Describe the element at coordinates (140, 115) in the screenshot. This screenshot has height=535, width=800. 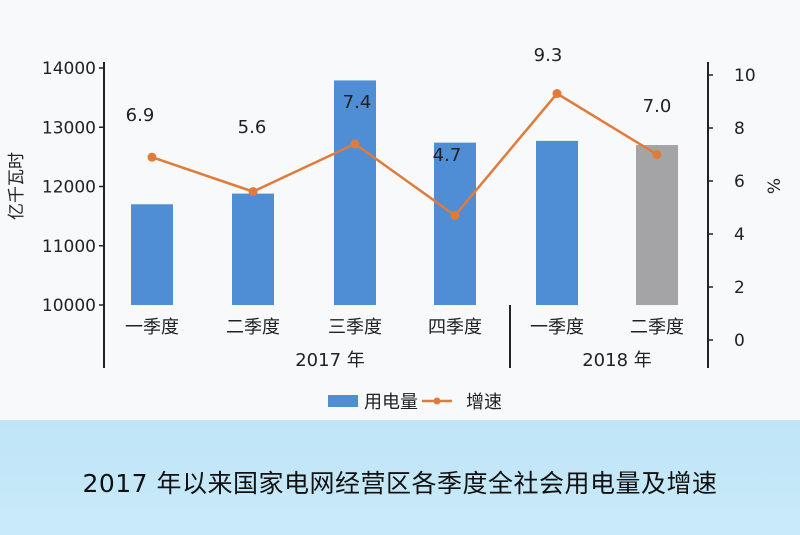
I see `growth-data-label: 6.9` at that location.